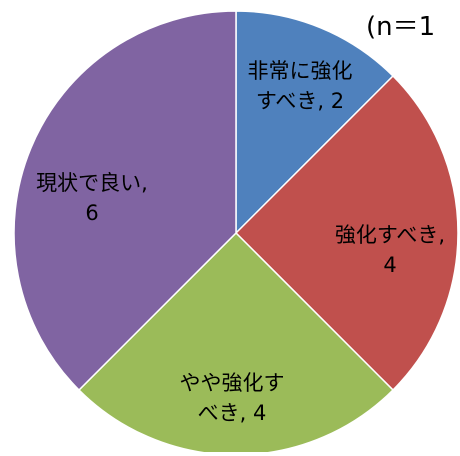  Describe the element at coordinates (401, 27) in the screenshot. I see `sample-size-label: (n＝1` at that location.